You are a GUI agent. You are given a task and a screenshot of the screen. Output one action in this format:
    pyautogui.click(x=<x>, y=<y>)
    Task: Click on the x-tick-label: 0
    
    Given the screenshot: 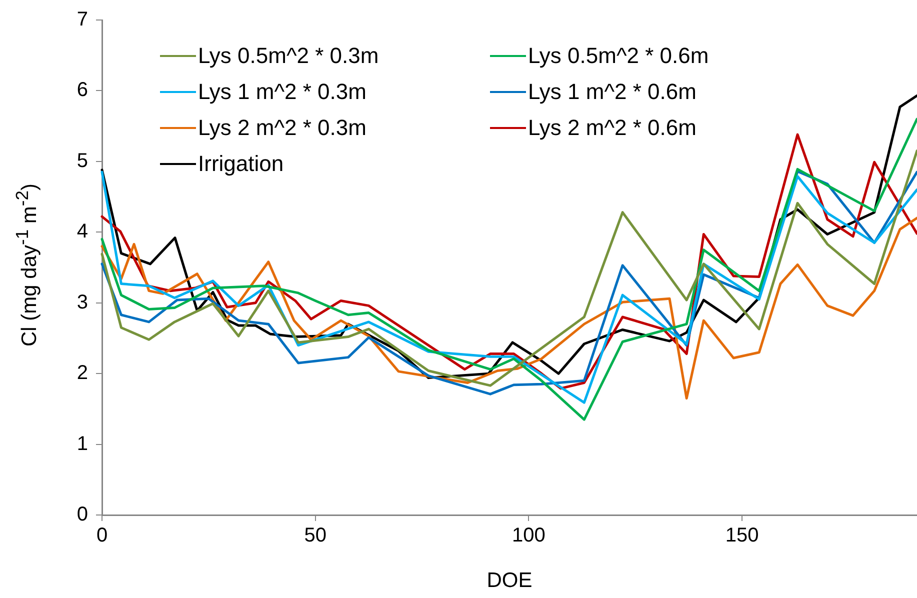 What is the action you would take?
    pyautogui.click(x=102, y=535)
    